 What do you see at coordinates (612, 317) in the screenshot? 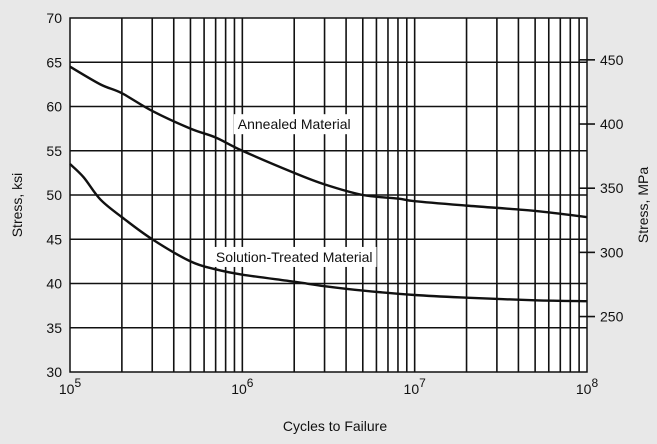
I see `y-tick-label-right: 250` at bounding box center [612, 317].